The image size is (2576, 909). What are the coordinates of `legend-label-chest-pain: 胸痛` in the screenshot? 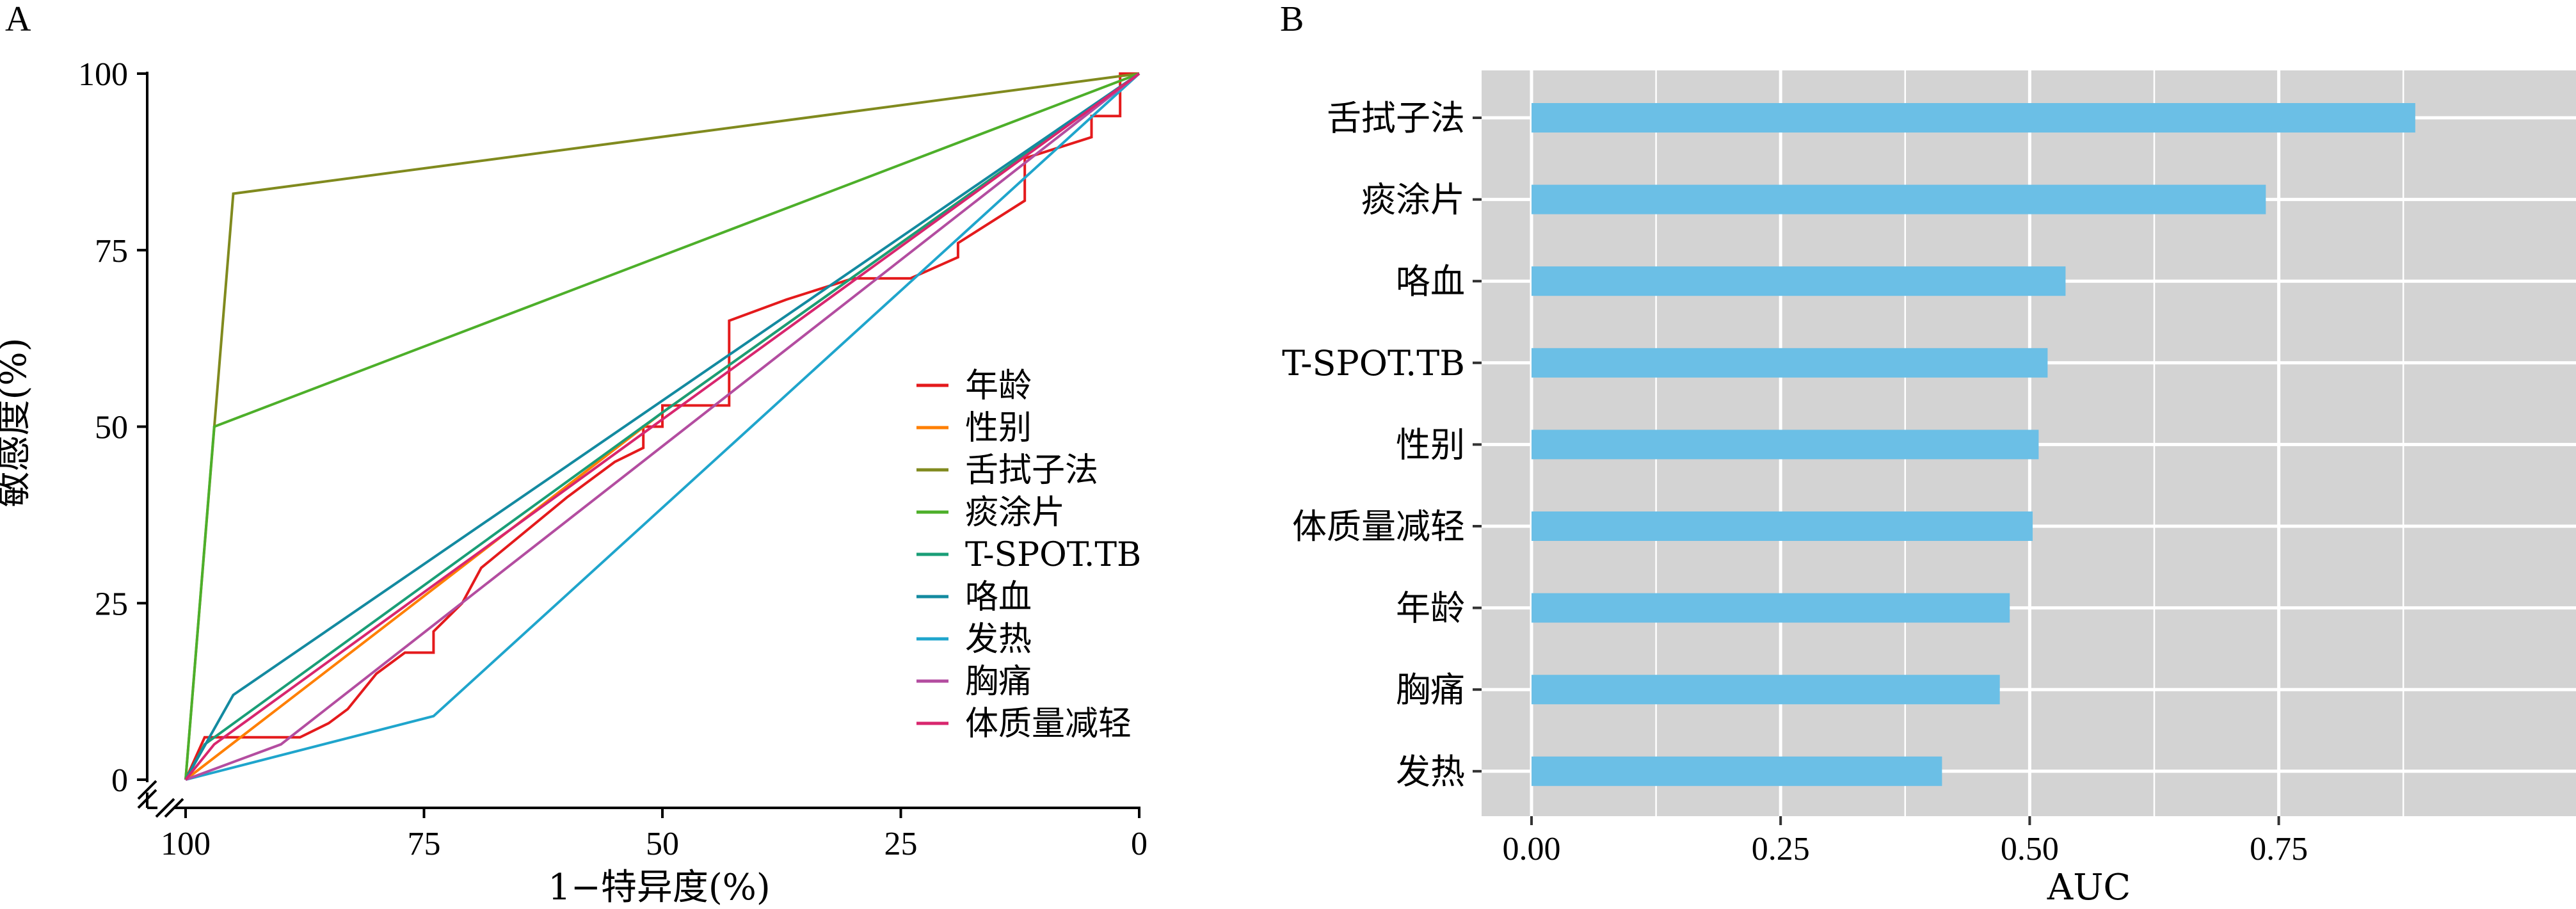 It's located at (998, 682).